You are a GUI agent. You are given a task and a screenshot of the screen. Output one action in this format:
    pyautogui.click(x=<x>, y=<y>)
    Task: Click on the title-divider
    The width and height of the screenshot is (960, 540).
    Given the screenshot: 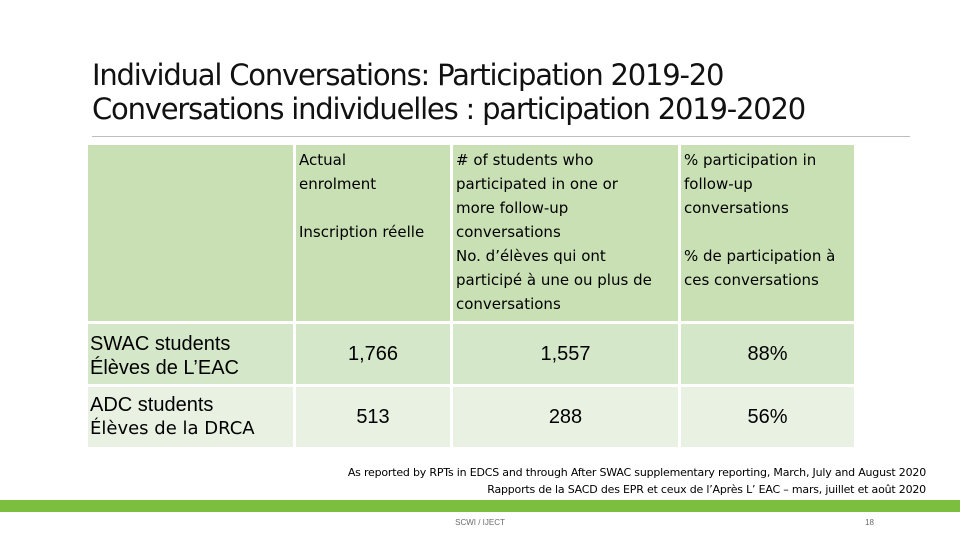 What is the action you would take?
    pyautogui.click(x=501, y=136)
    